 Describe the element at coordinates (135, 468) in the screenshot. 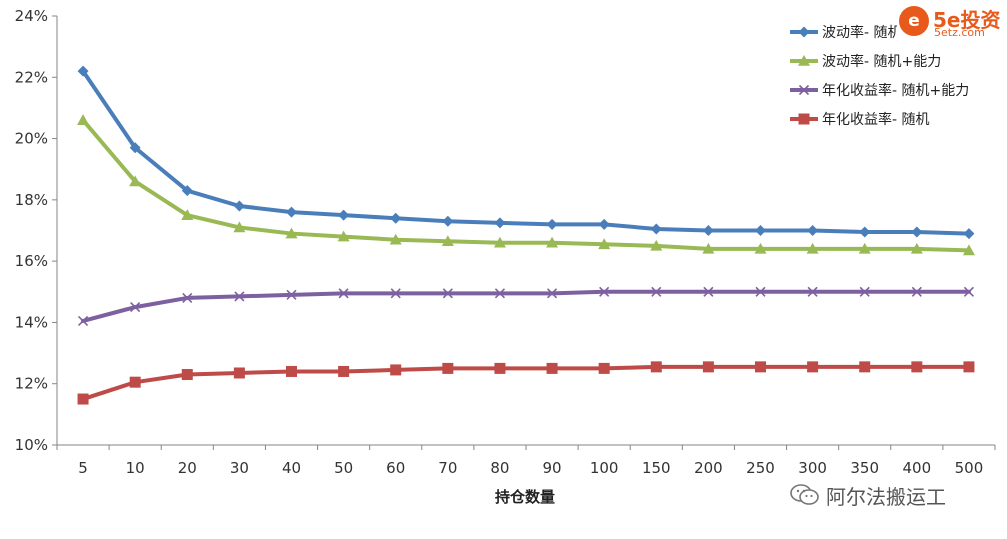

I see `x-tick-label: 10` at that location.